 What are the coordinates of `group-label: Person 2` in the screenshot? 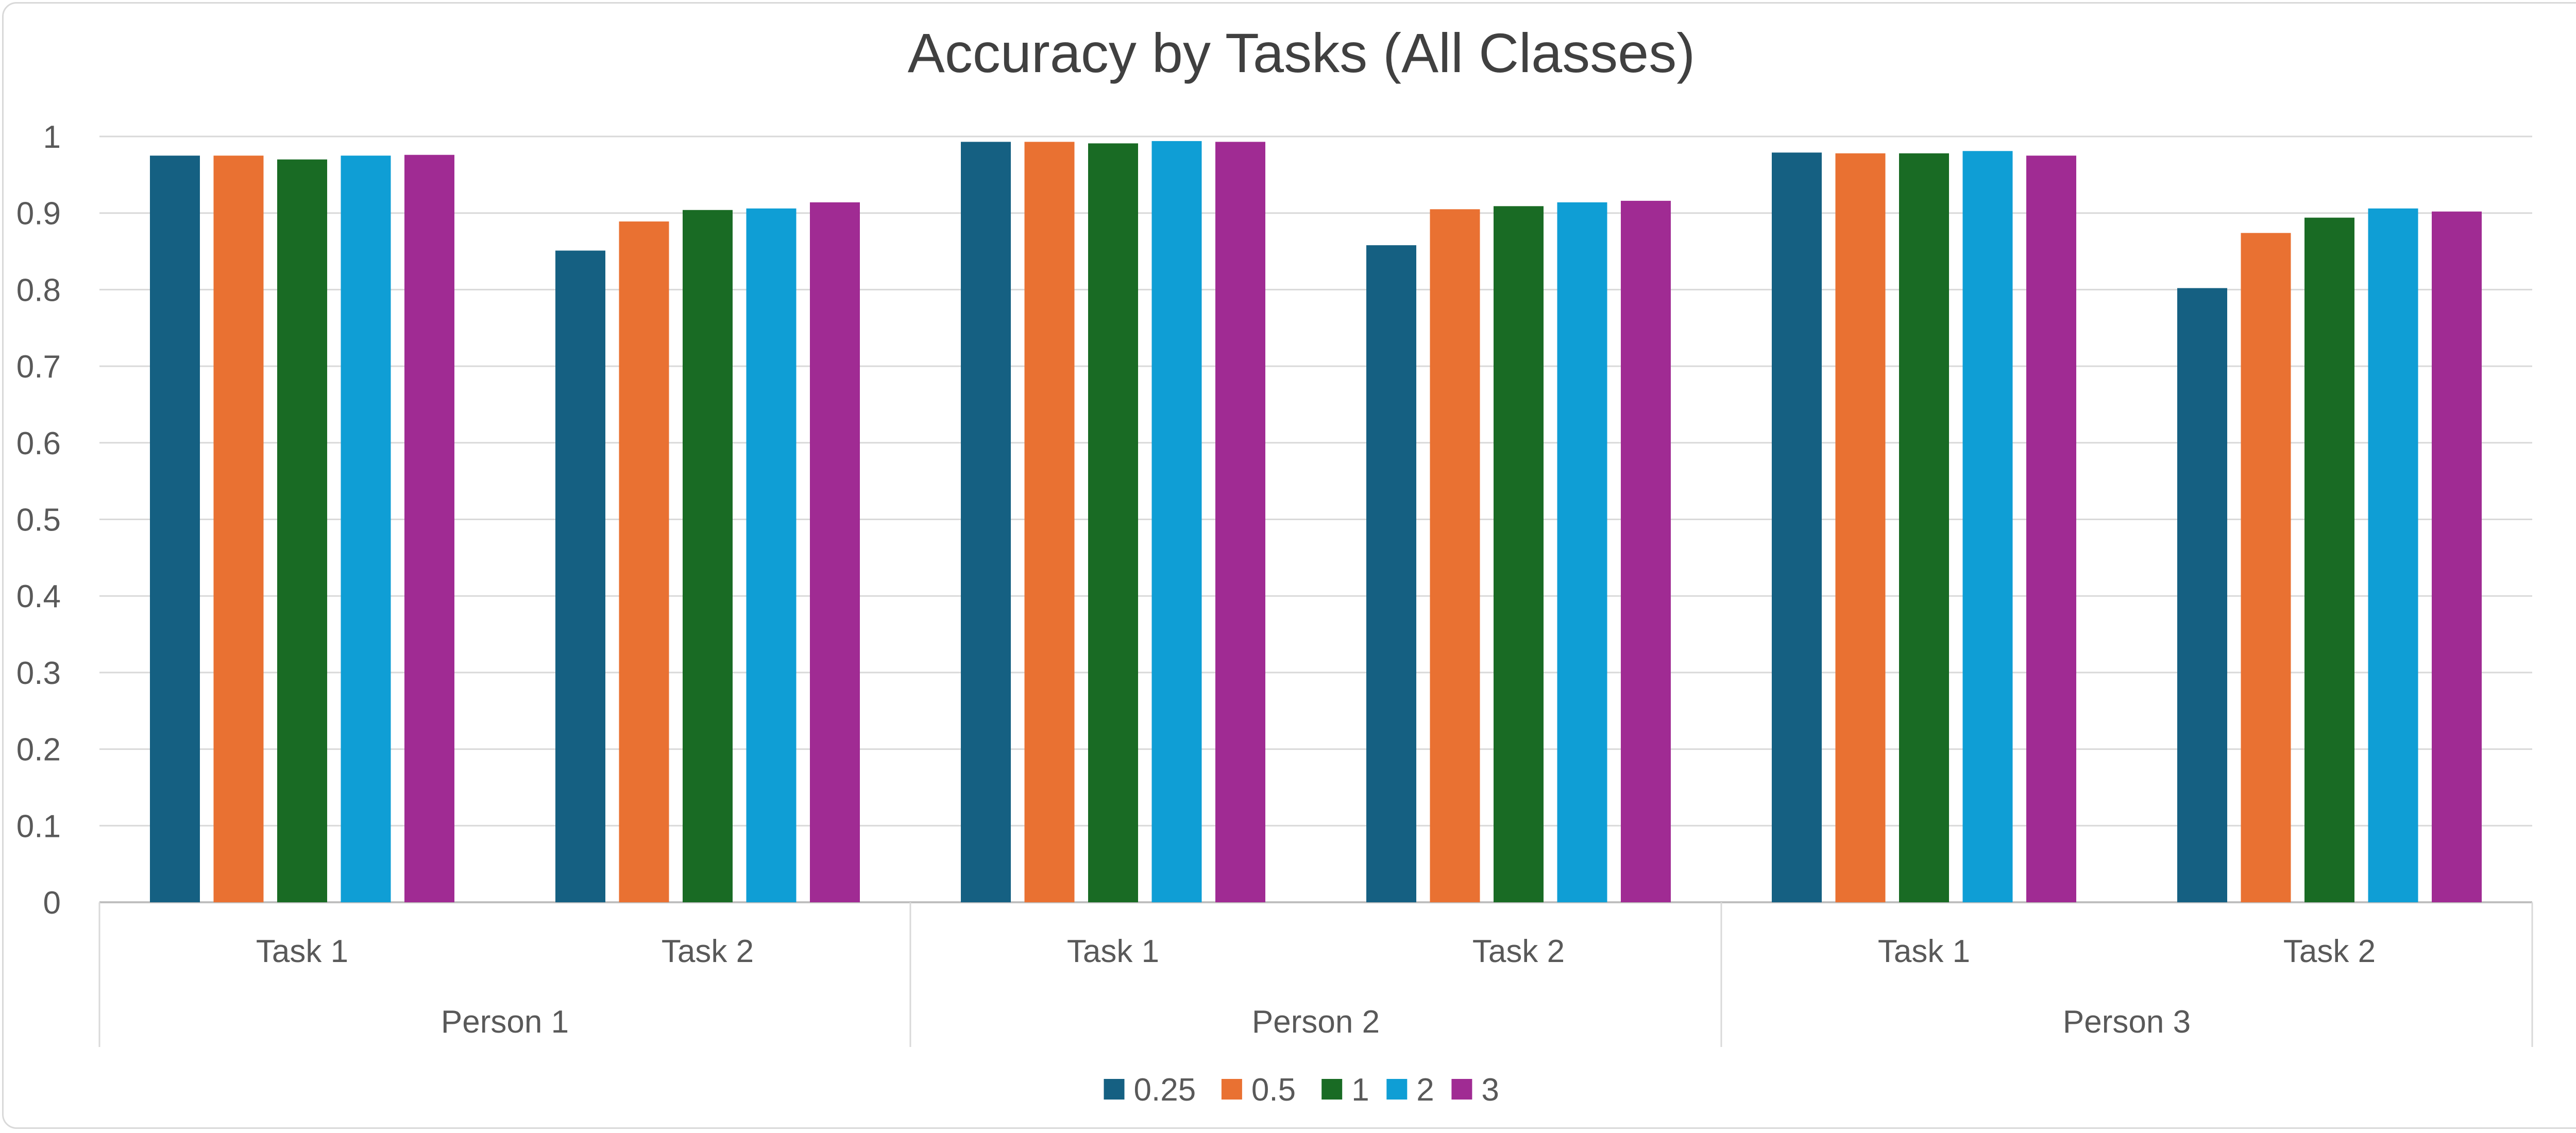 It's located at (1316, 1022).